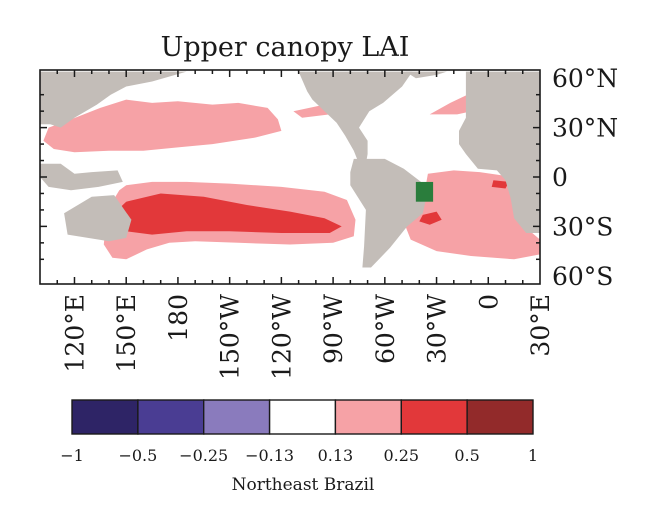 This screenshot has height=524, width=660. I want to click on x-tick-label: 120°W, so click(281, 337).